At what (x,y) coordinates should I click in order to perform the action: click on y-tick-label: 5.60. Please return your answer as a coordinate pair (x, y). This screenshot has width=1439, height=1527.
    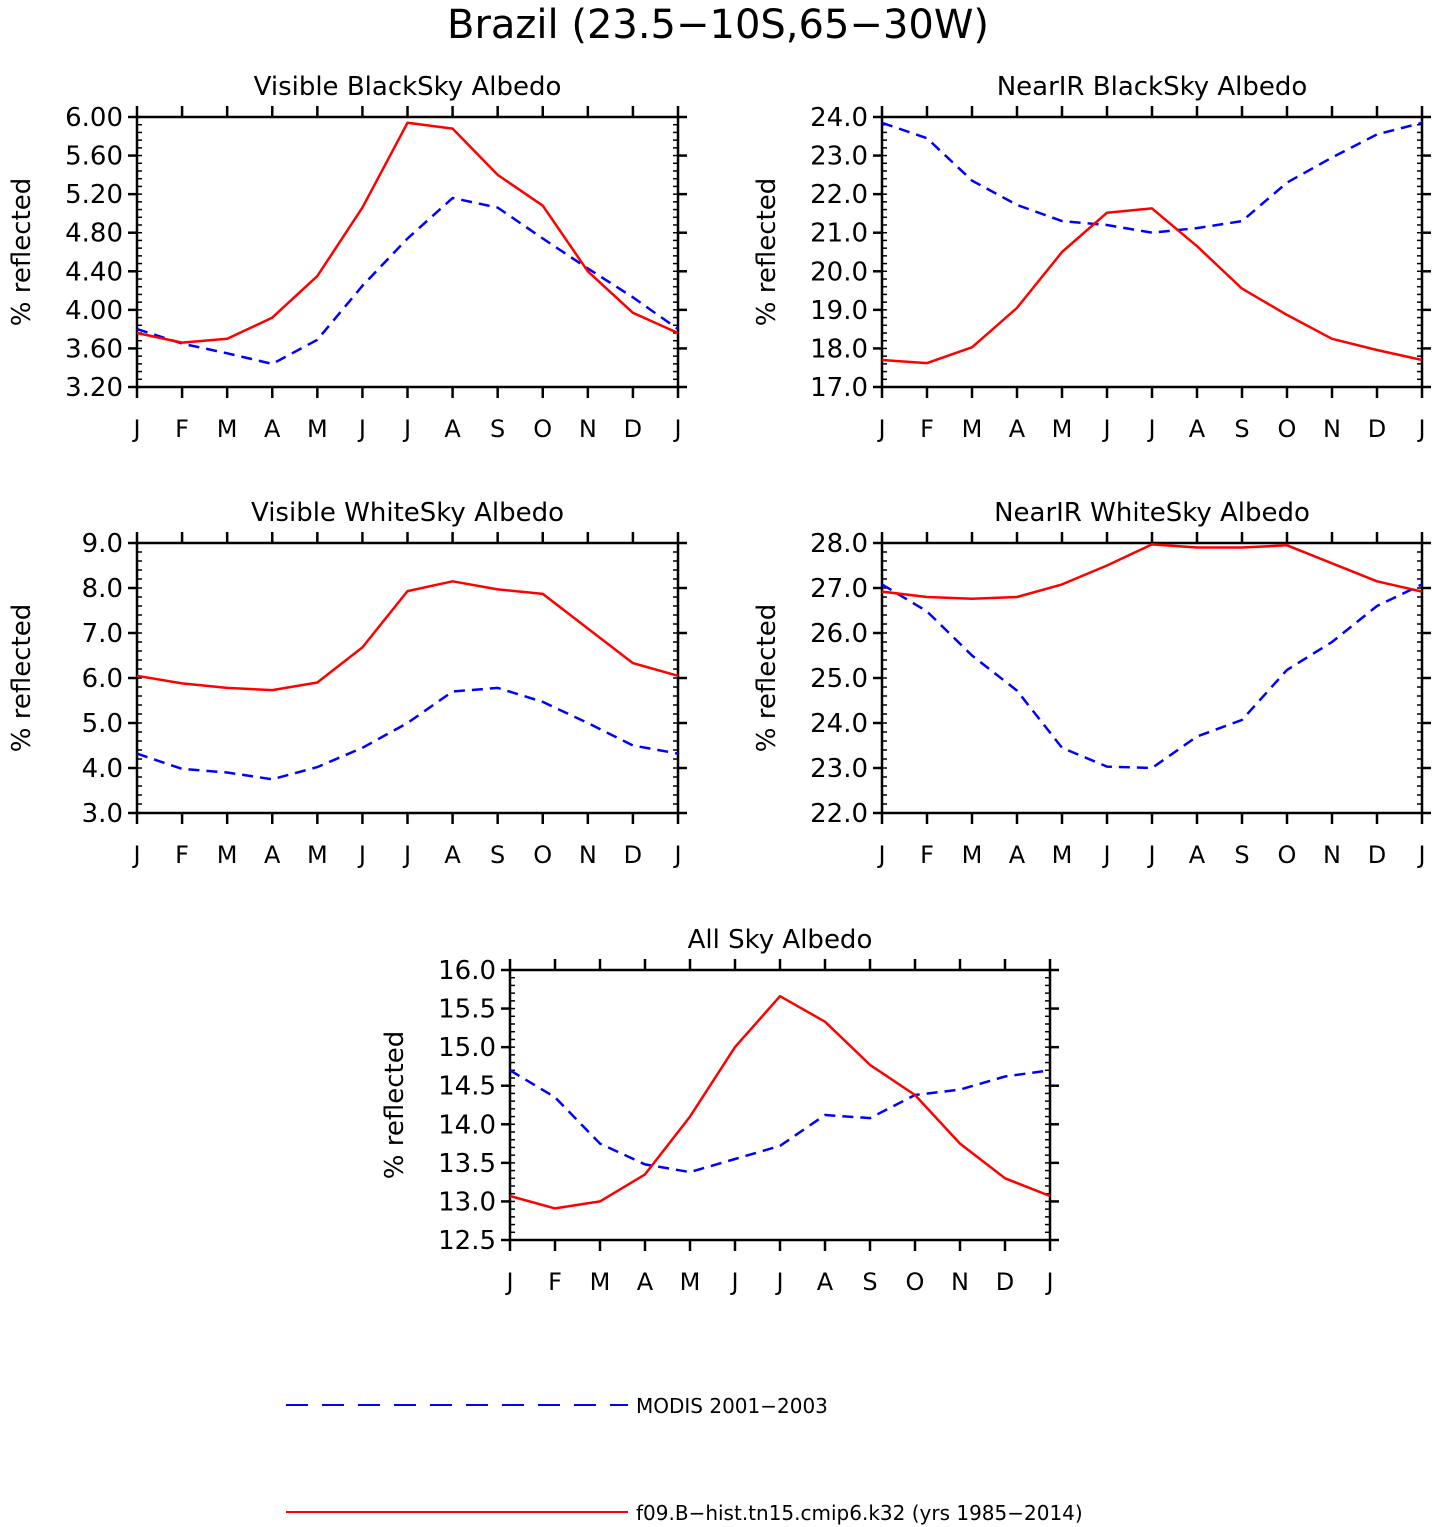
    Looking at the image, I should click on (94, 157).